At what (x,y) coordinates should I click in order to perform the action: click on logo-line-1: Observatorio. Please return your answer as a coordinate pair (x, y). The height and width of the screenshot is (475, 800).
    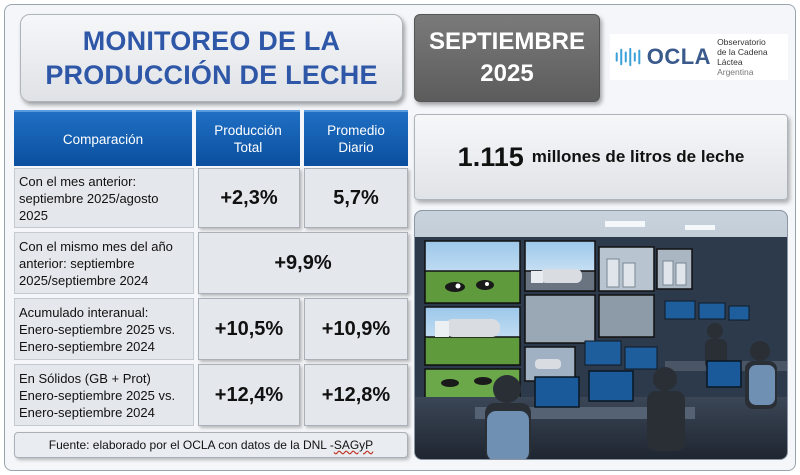
    Looking at the image, I should click on (741, 42).